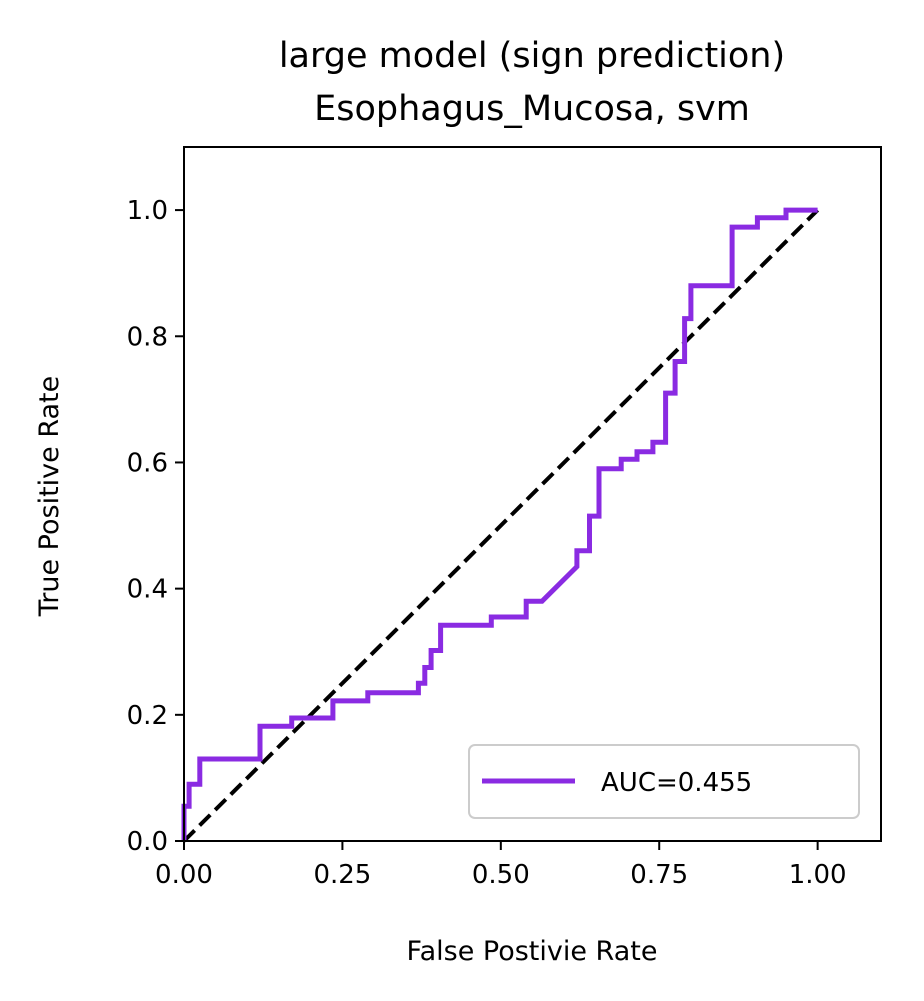  Describe the element at coordinates (147, 211) in the screenshot. I see `y-tick-label: 1.0` at that location.